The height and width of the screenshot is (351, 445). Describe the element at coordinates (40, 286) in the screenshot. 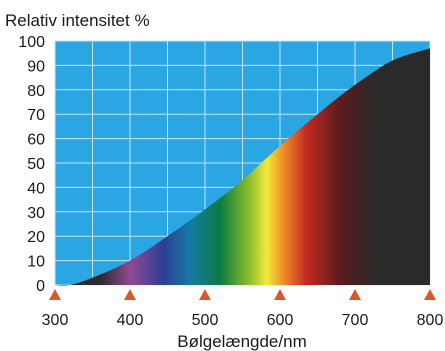

I see `y-tick-label: 0` at that location.